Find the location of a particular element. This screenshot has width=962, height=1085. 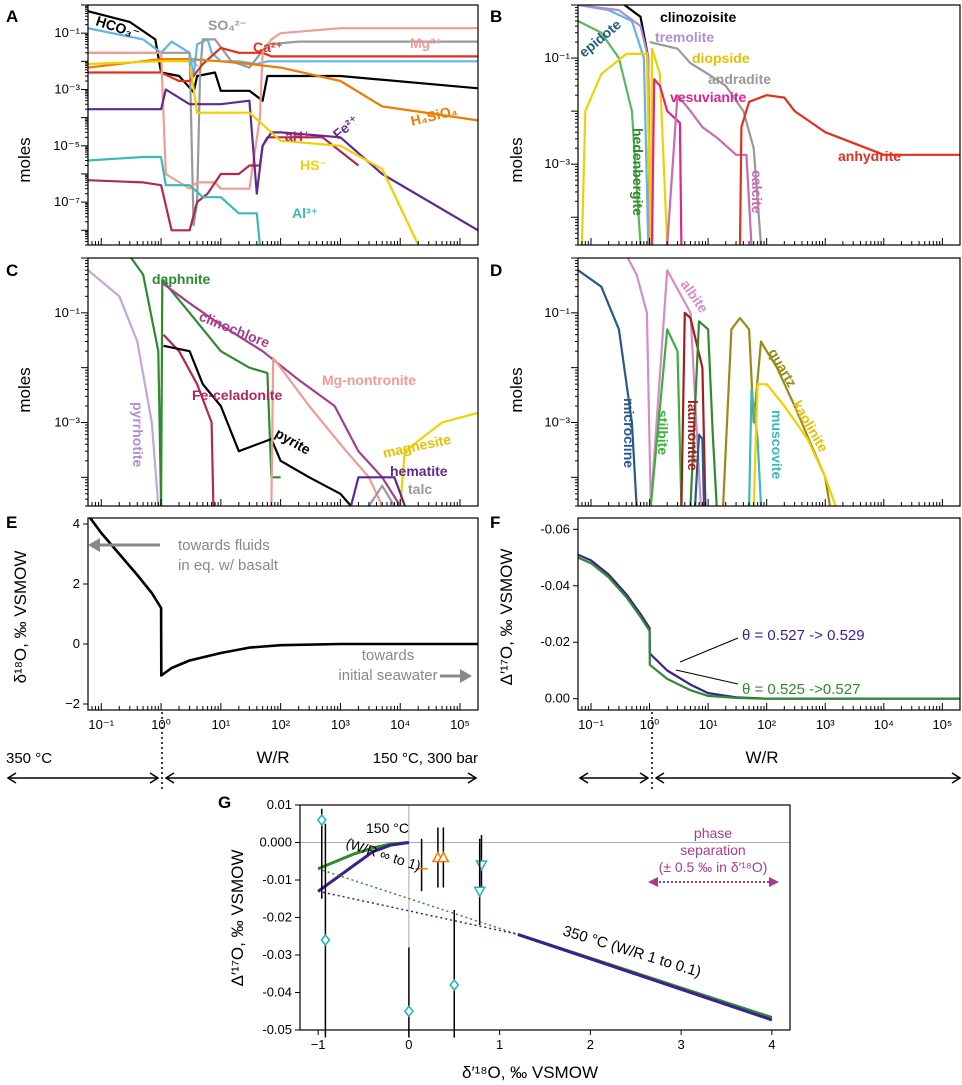

label-daphnite: daphnite is located at coordinates (181, 279).